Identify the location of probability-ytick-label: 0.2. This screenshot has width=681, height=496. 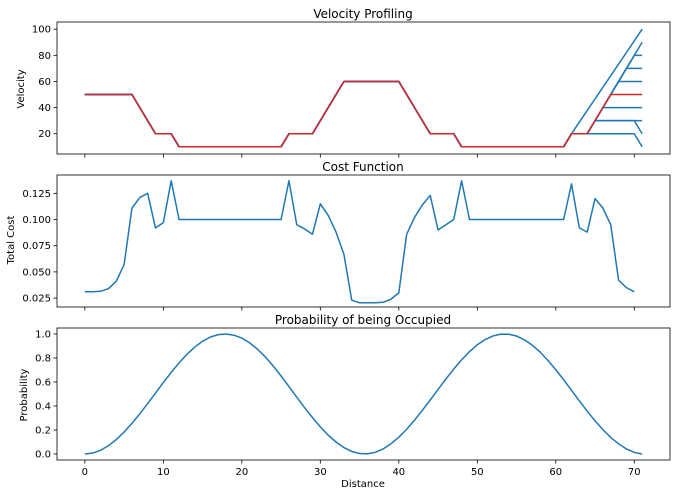
(43, 431).